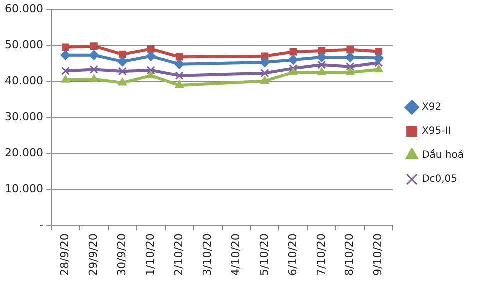  What do you see at coordinates (93, 255) in the screenshot?
I see `x-tick-label: 29/9/20` at bounding box center [93, 255].